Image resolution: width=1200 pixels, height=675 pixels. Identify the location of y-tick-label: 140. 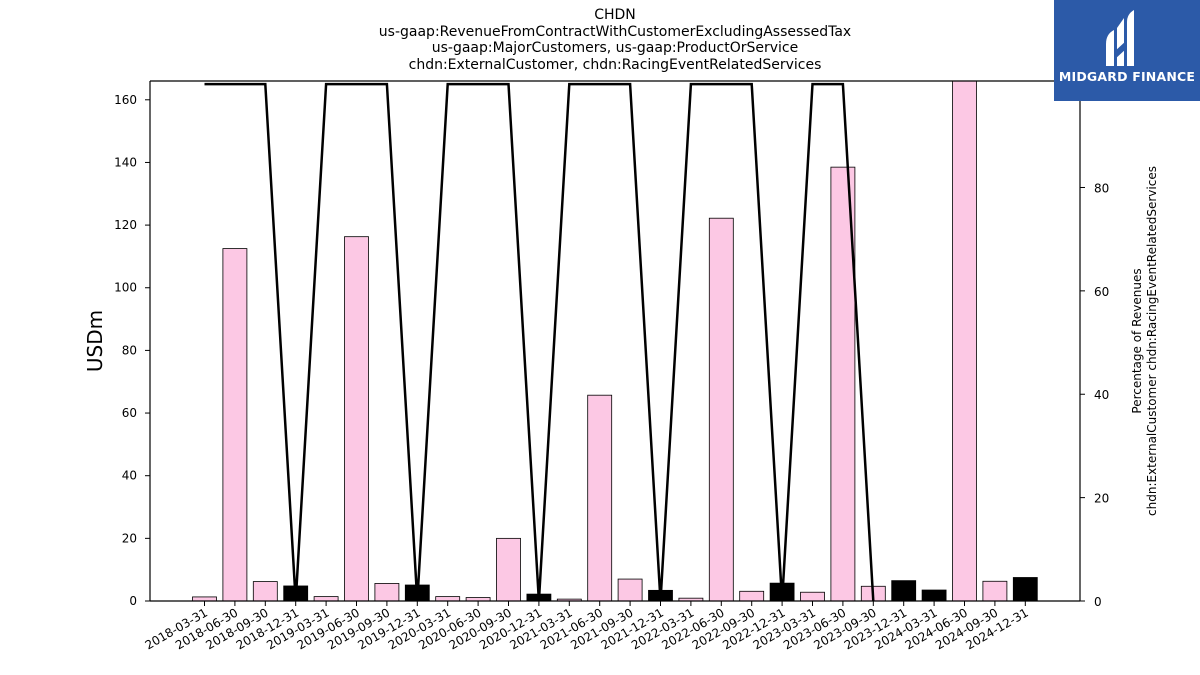
(125, 162).